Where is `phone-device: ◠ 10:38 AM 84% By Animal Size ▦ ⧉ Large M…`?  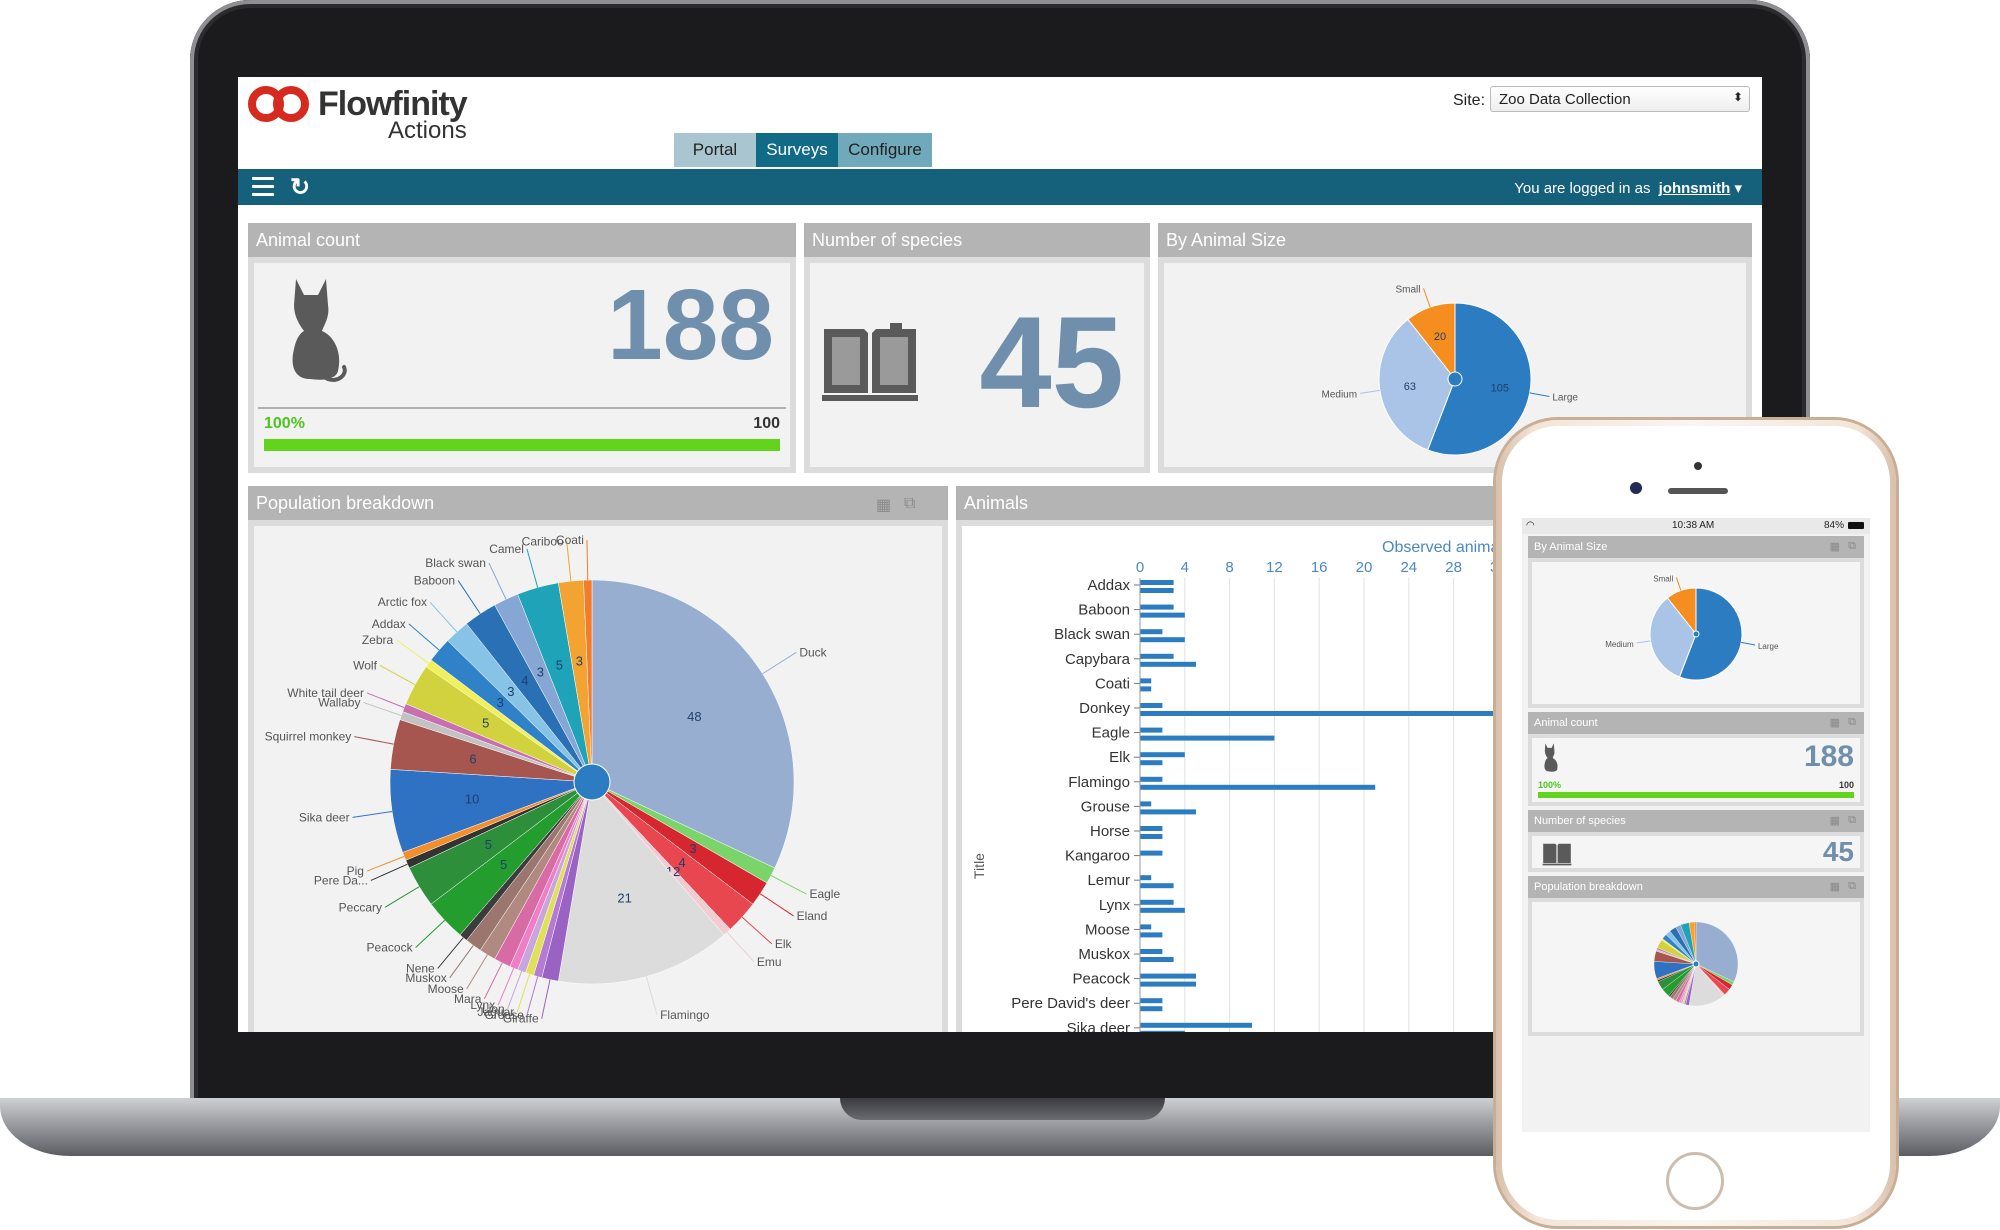
phone-device: ◠ 10:38 AM 84% By Animal Size ▦ ⧉ Large M… is located at coordinates (1696, 823).